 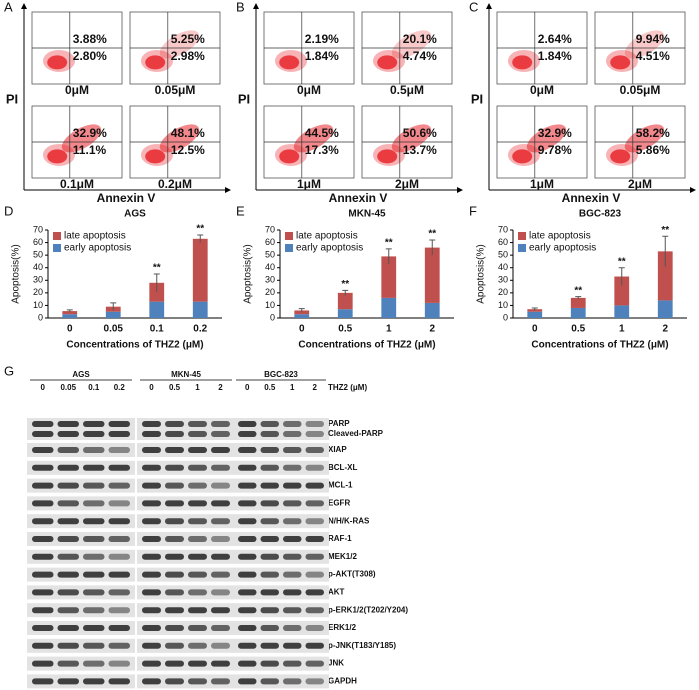 What do you see at coordinates (356, 433) in the screenshot?
I see `protein-label: Cleaved-PARP` at bounding box center [356, 433].